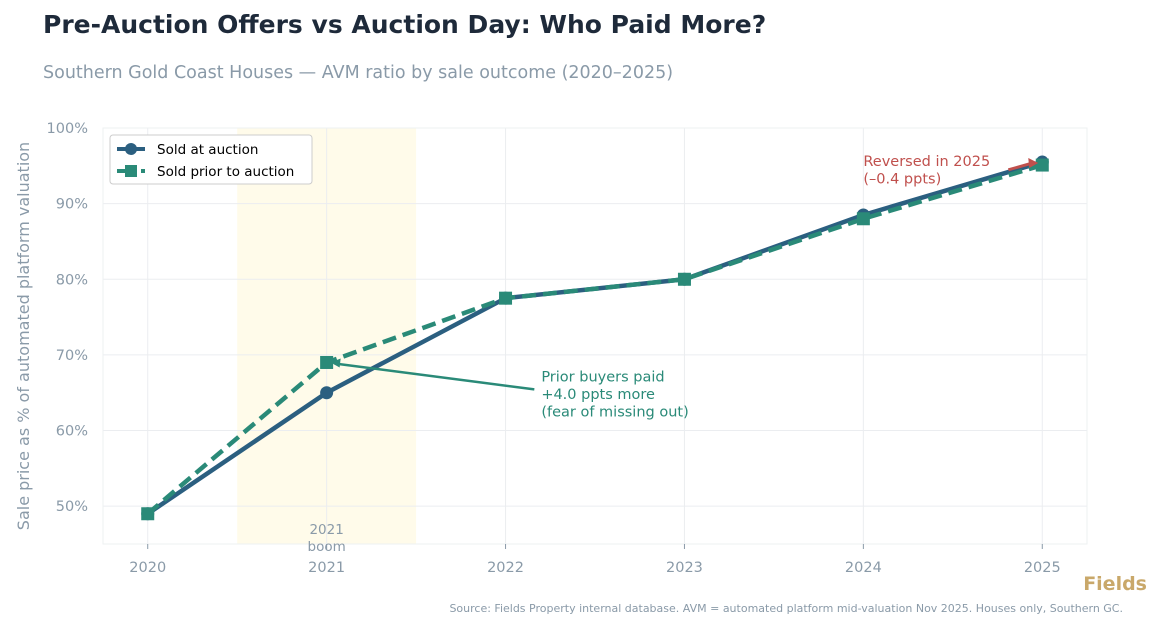 This screenshot has width=1162, height=631. What do you see at coordinates (598, 395) in the screenshot?
I see `annotation-text: +4.0 ppts more` at bounding box center [598, 395].